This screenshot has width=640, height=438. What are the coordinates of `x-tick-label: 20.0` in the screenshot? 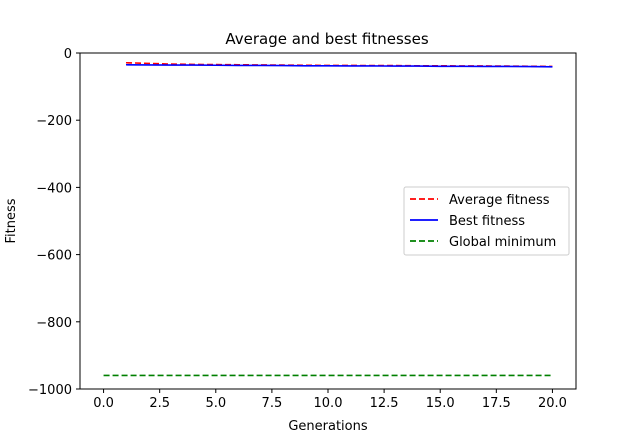 It's located at (552, 403).